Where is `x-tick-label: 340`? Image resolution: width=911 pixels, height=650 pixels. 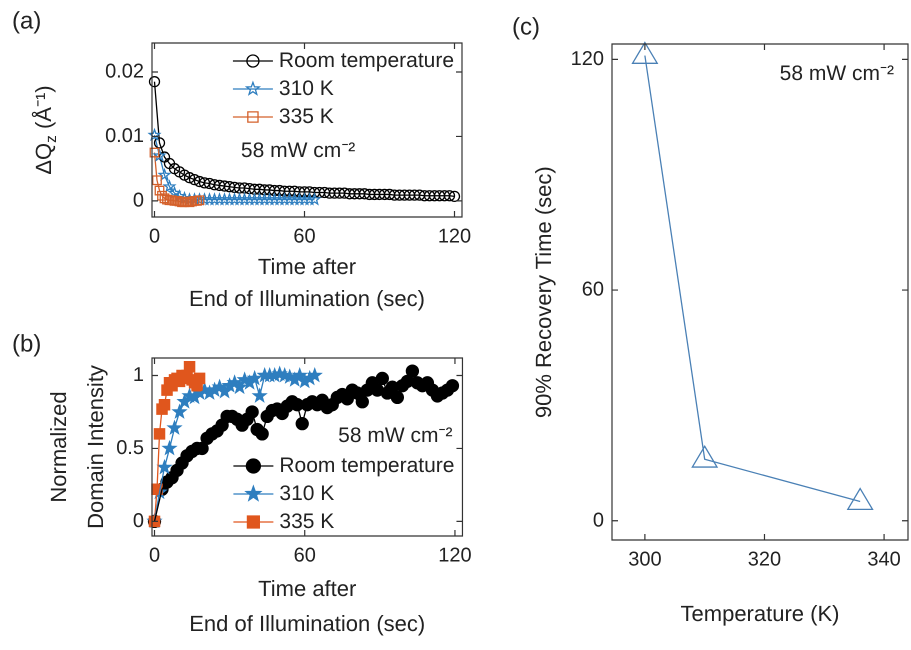 x-tick-label: 340 is located at coordinates (884, 559).